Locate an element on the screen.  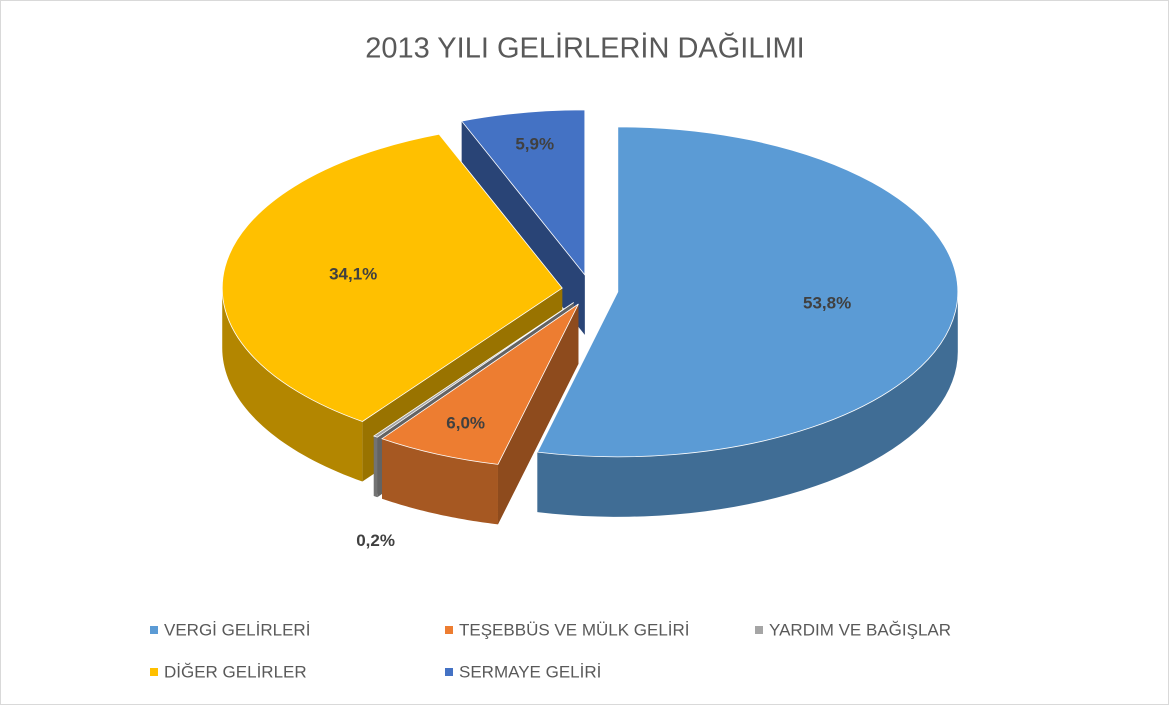
legend-label: DİĞER GELİRLER is located at coordinates (235, 671).